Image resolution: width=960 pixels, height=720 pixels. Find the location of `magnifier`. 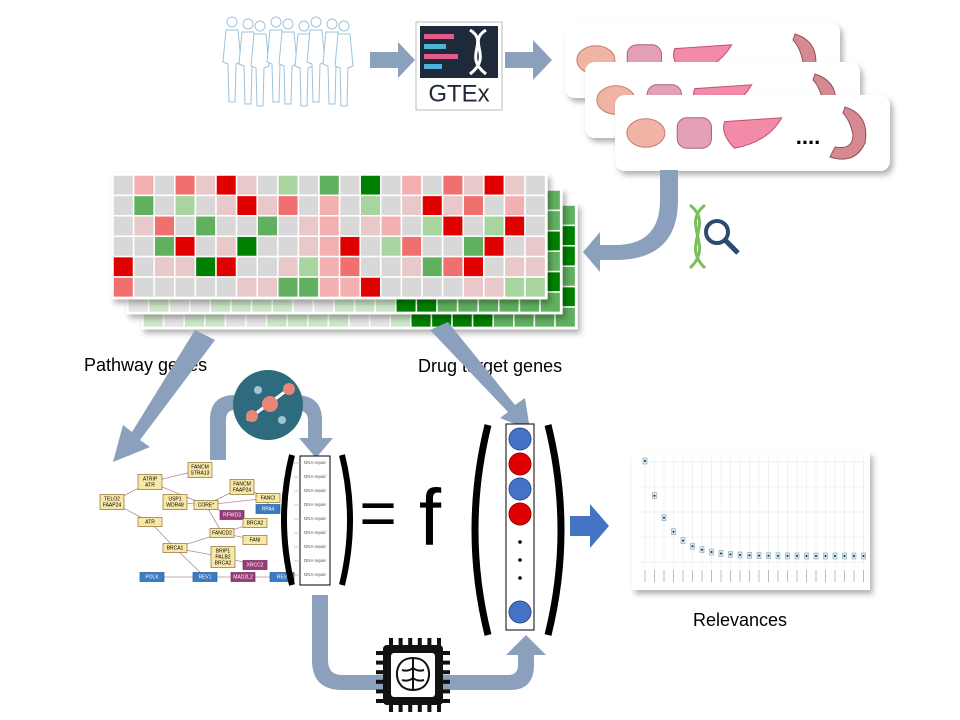

magnifier is located at coordinates (717, 232).